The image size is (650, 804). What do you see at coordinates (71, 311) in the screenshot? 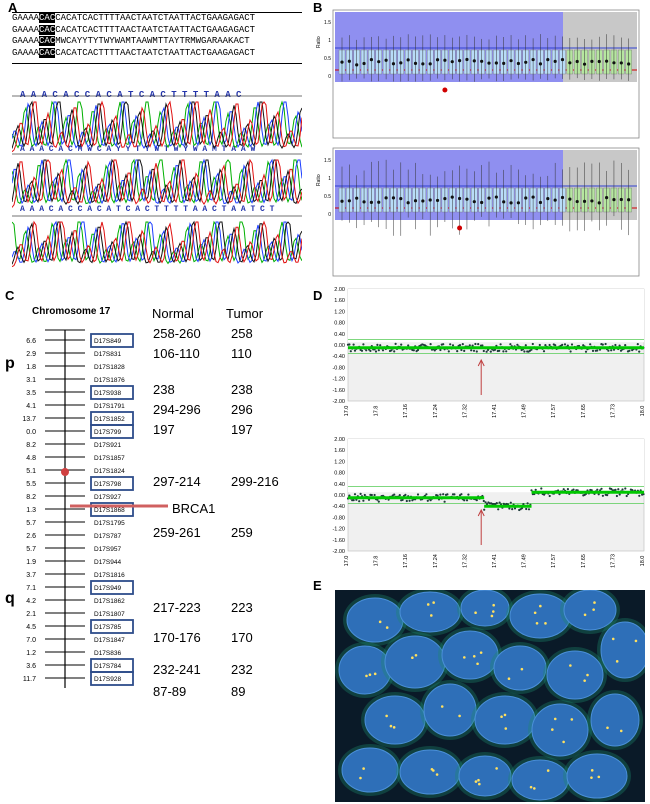
I see `chromosome-title: Chromosome 17` at bounding box center [71, 311].